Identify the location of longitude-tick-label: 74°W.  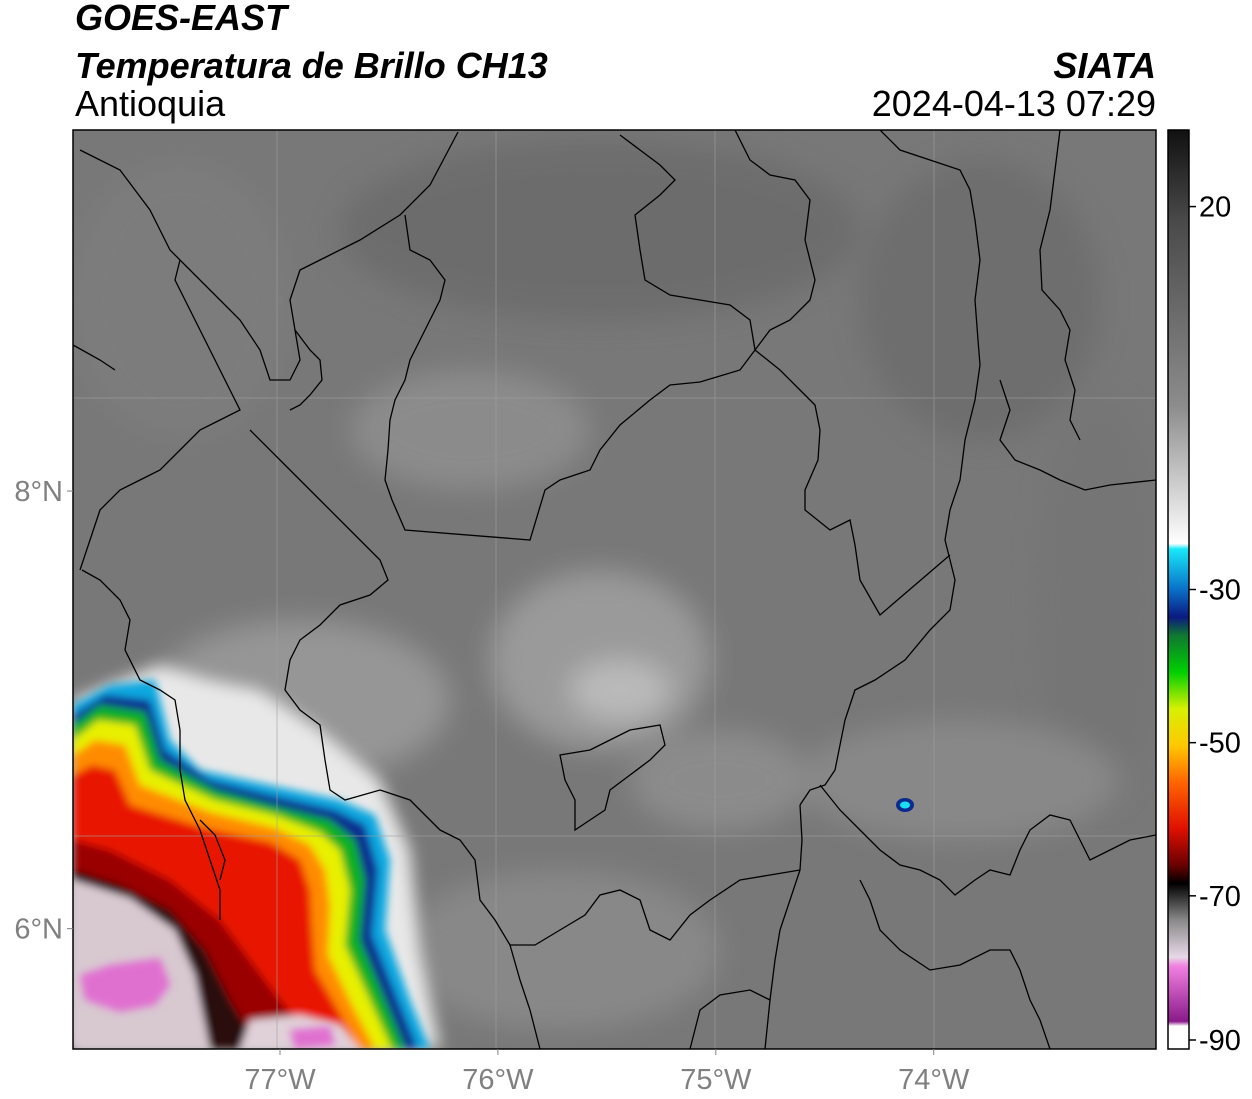
(934, 1080).